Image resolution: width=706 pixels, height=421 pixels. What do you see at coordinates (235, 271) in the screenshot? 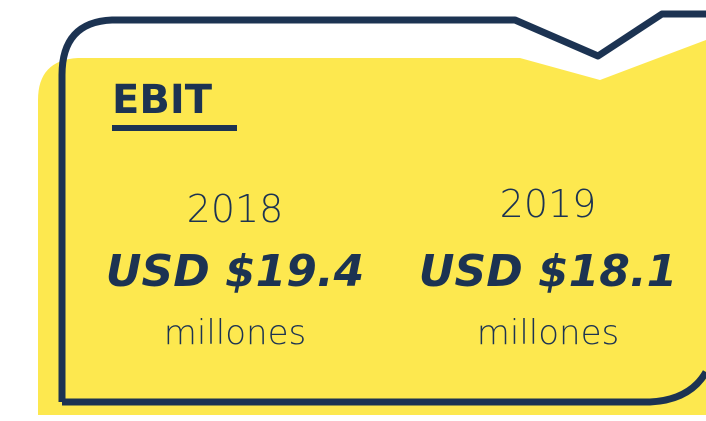
I see `amount: USD $19.4` at bounding box center [235, 271].